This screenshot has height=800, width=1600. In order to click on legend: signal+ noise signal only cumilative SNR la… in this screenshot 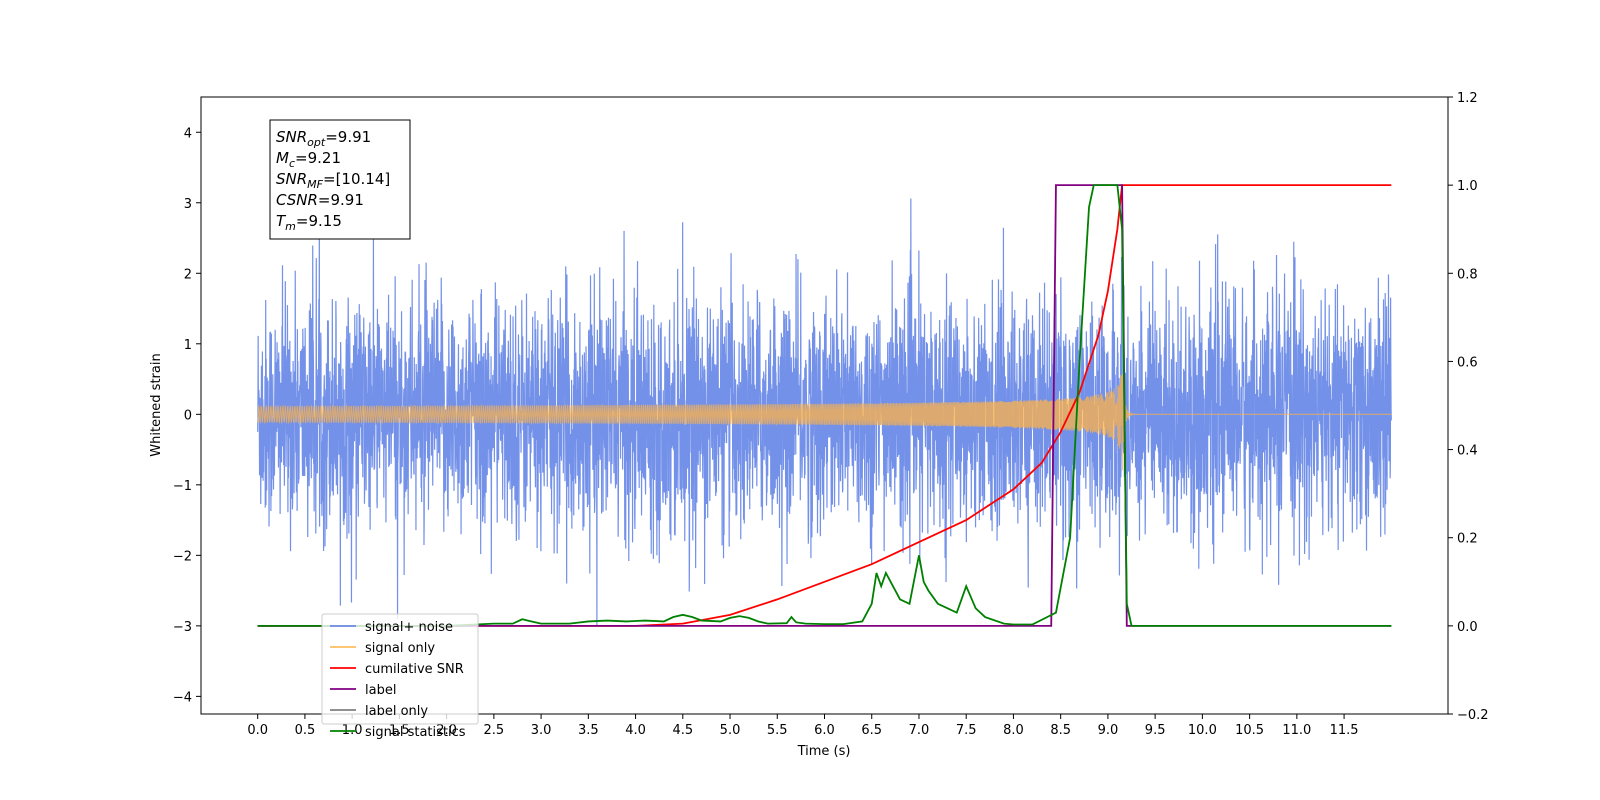, I will do `click(400, 676)`.